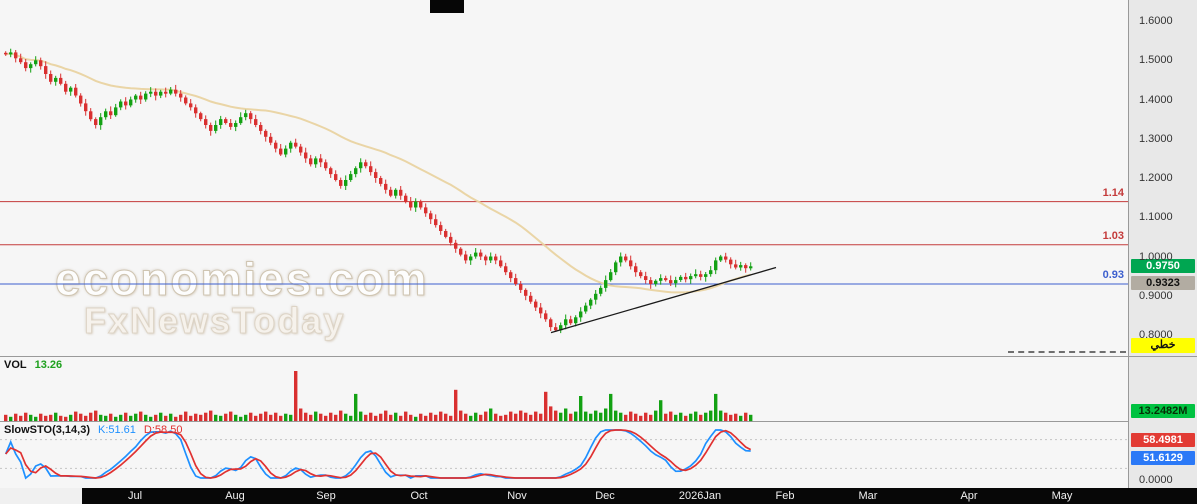  What do you see at coordinates (598, 356) in the screenshot?
I see `panel-separator` at bounding box center [598, 356].